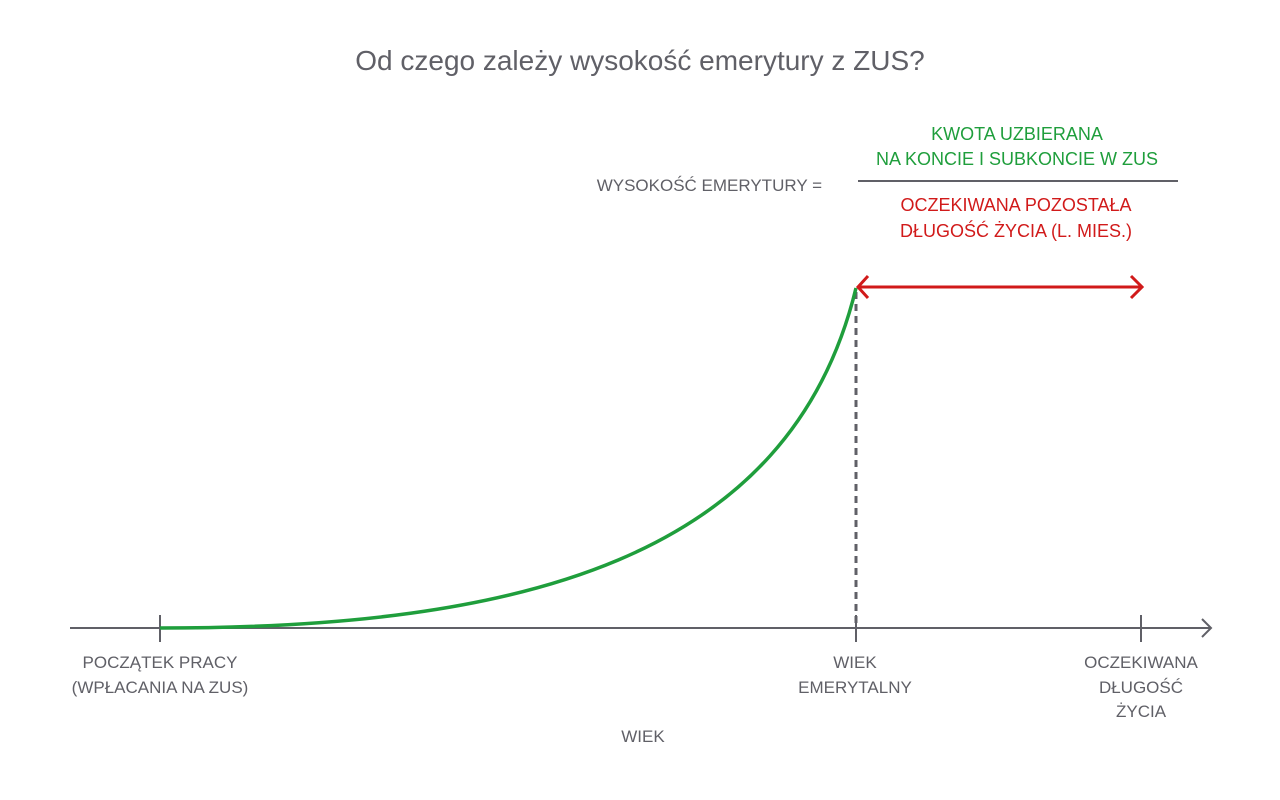 Image resolution: width=1280 pixels, height=800 pixels. Describe the element at coordinates (643, 736) in the screenshot. I see `axis-label: WIEK` at that location.